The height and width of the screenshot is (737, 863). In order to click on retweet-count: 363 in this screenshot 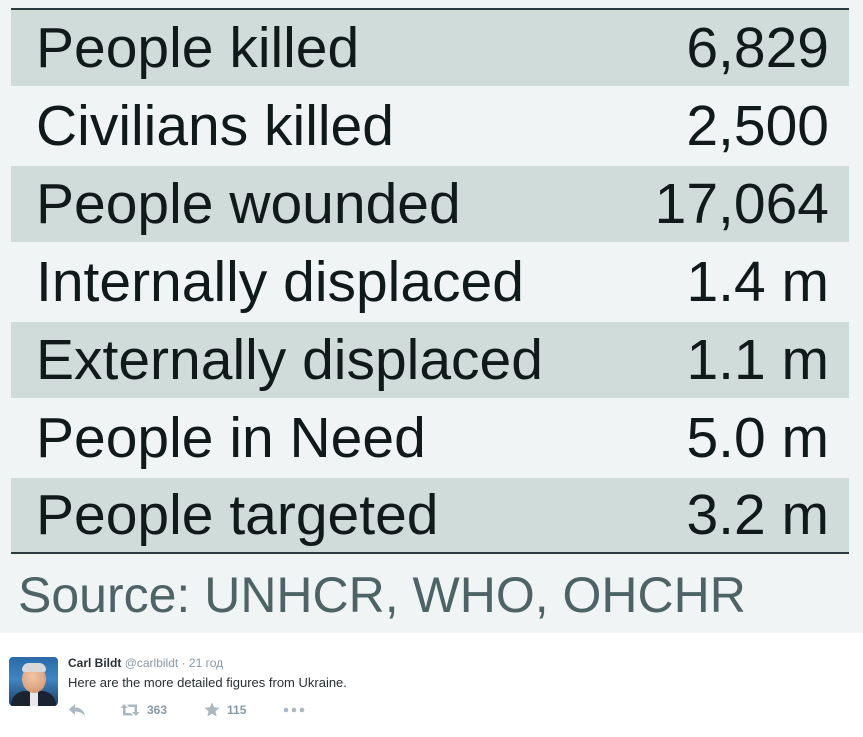, I will do `click(157, 709)`.